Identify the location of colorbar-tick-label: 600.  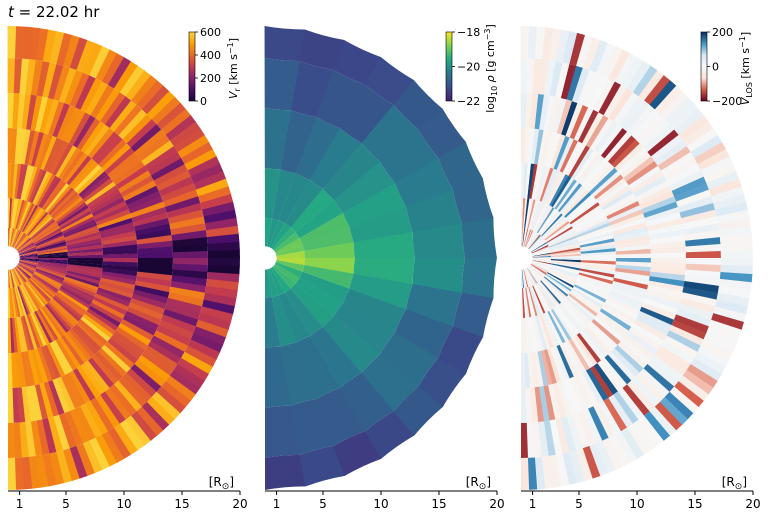
(210, 32).